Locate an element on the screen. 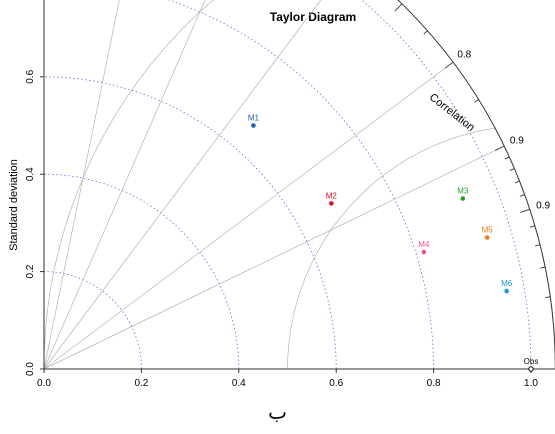 This screenshot has height=434, width=555. model-label: M2 is located at coordinates (332, 195).